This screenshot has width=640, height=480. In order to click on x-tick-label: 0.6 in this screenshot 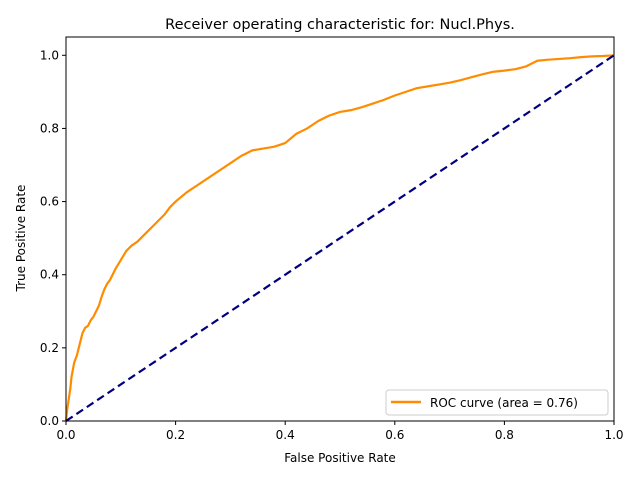, I will do `click(394, 435)`.